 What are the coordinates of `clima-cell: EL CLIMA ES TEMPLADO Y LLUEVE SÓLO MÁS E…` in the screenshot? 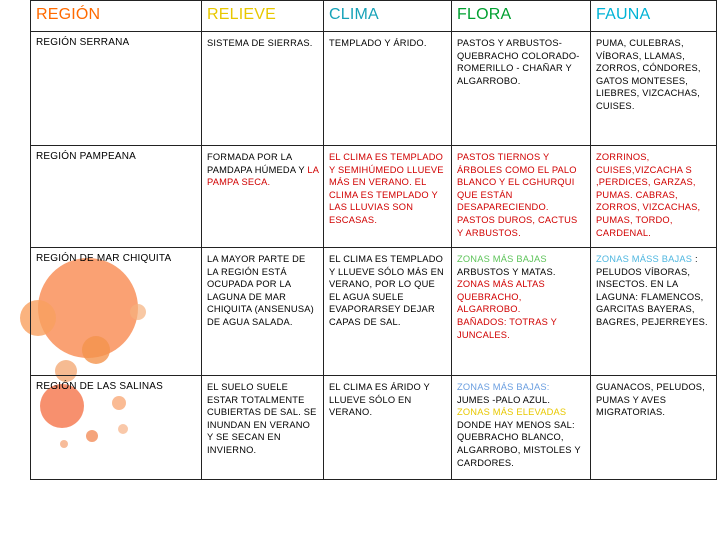 It's located at (387, 311).